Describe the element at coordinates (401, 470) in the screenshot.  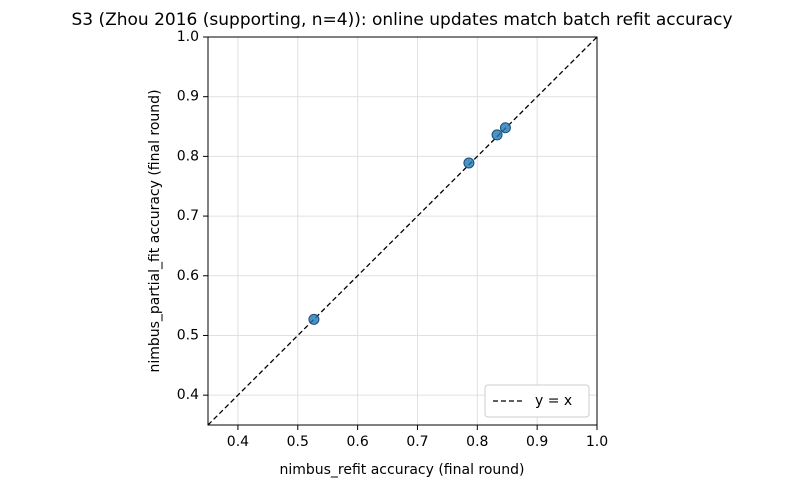
I see `x-axis-label: nimbus_refit accuracy (final round)` at that location.